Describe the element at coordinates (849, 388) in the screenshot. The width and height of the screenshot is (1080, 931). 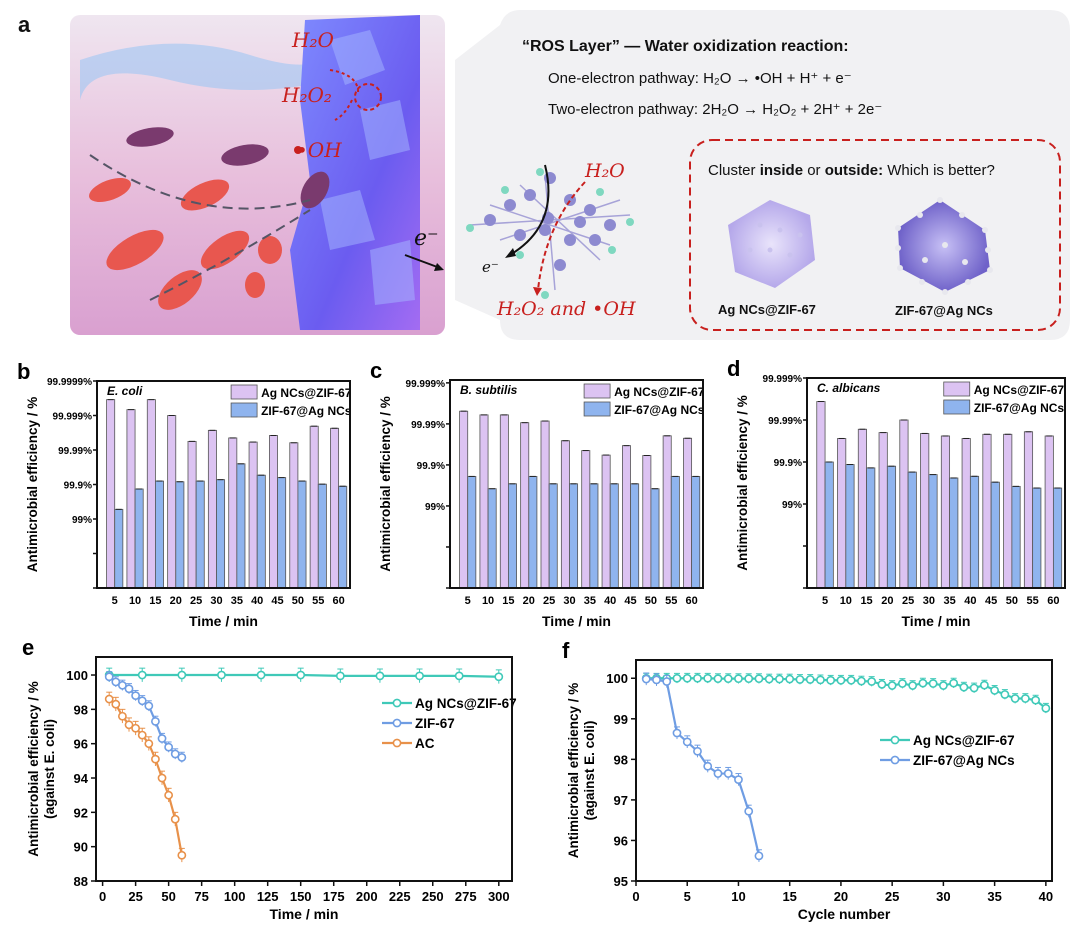
I see `organism-label: C. albicans` at that location.